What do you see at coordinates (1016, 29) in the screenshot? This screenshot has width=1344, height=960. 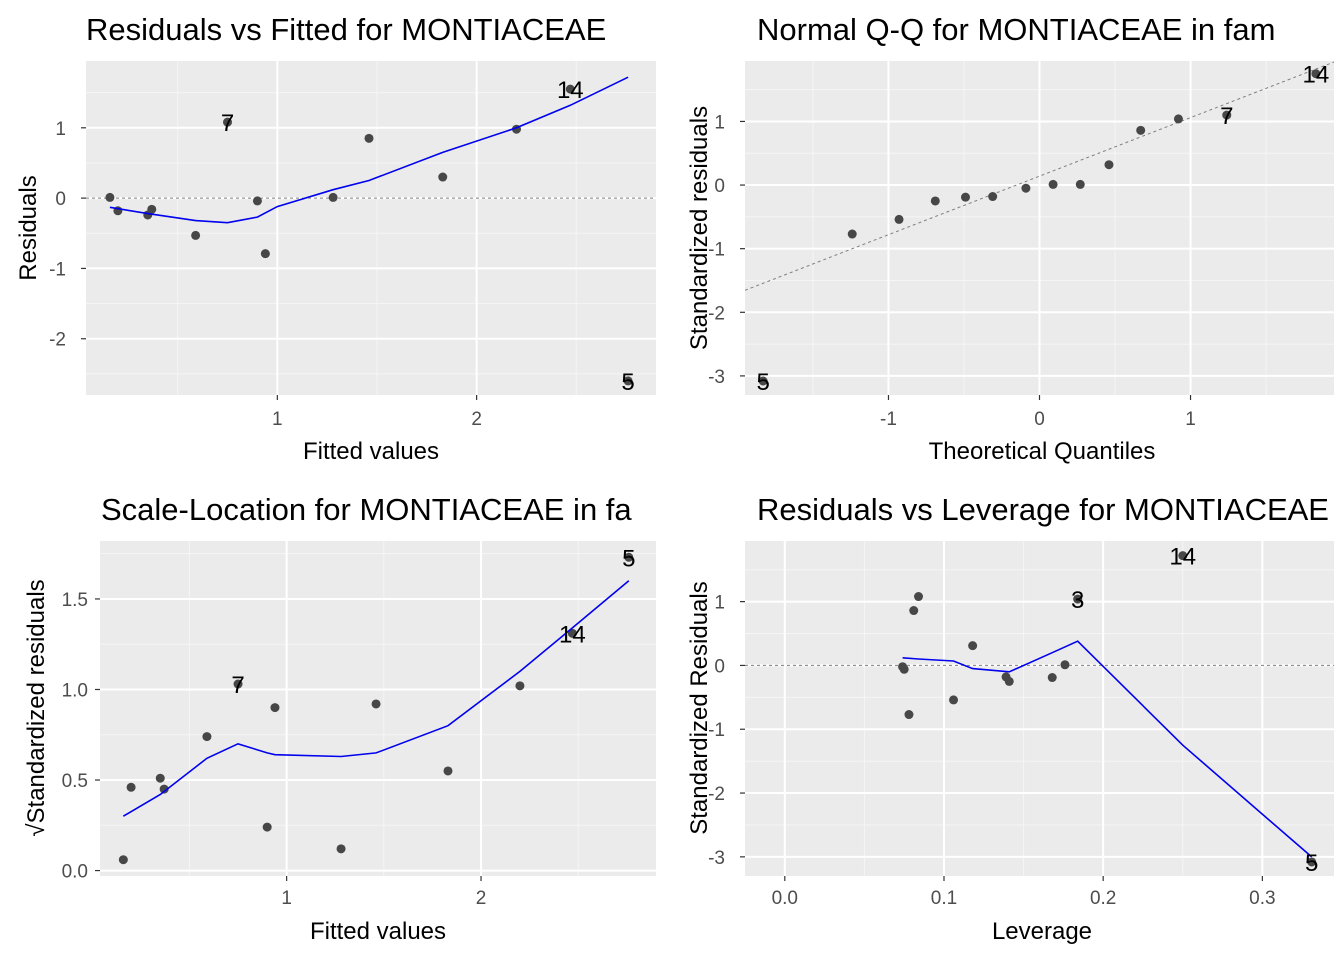 I see `panel-title: Normal Q-Q for MONTIACEAE in fam` at bounding box center [1016, 29].